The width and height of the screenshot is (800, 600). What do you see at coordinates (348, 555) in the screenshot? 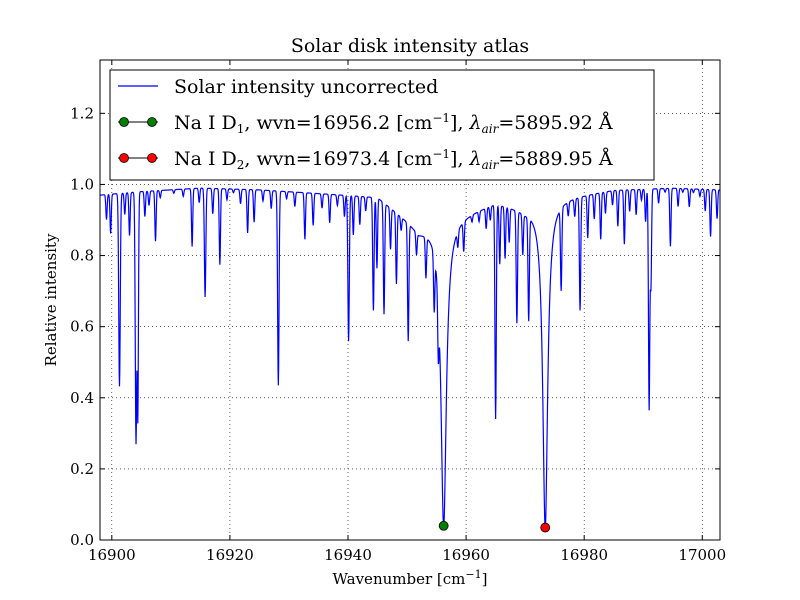
I see `x-tick-label: 16940` at bounding box center [348, 555].